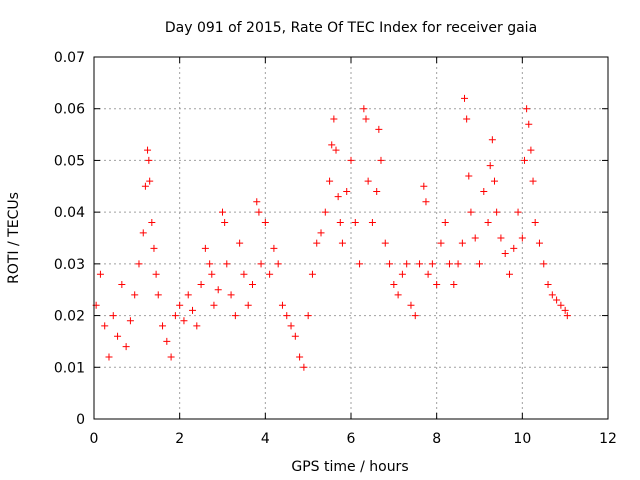 The image size is (640, 480). Describe the element at coordinates (94, 439) in the screenshot. I see `x-tick-label: 0` at that location.